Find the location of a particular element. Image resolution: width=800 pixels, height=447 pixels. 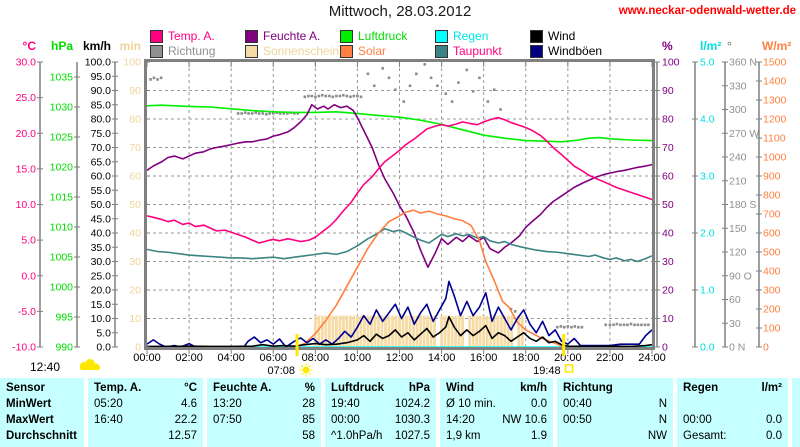

svg-text: 18:00 is located at coordinates (526, 358).